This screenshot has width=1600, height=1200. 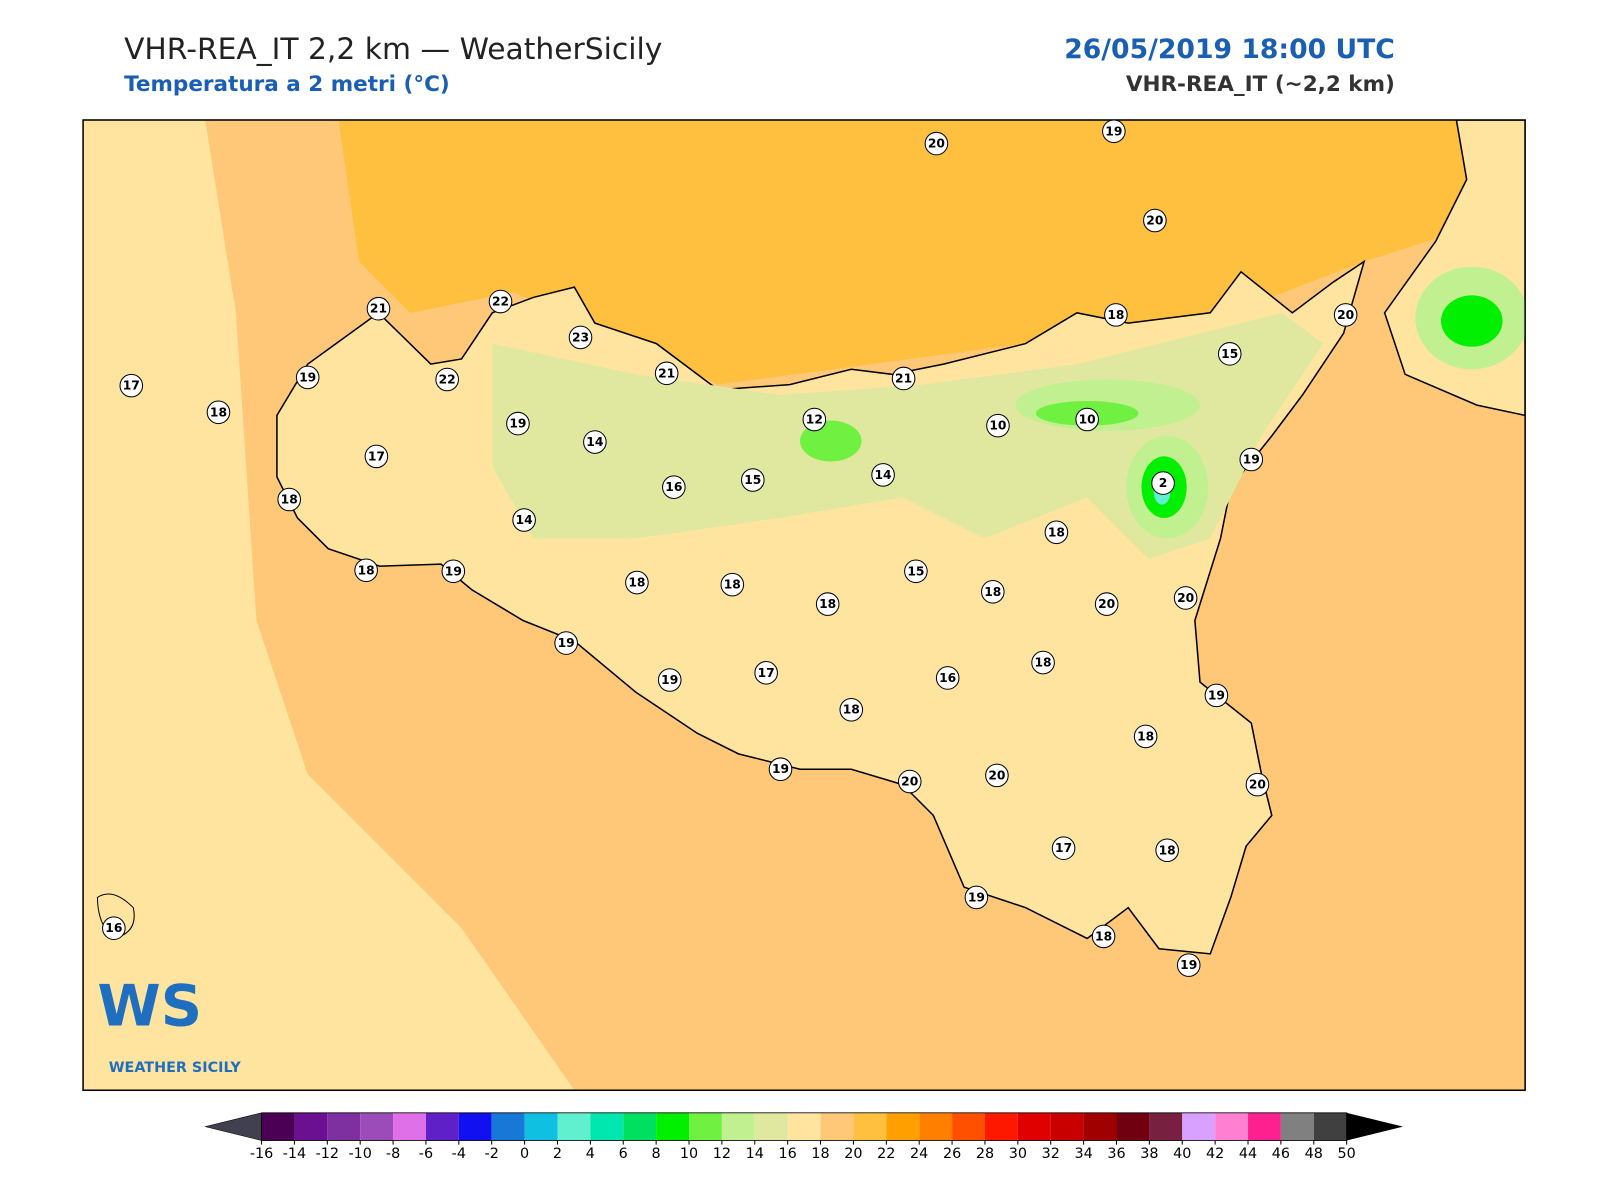 What do you see at coordinates (524, 1154) in the screenshot?
I see `colorbar-tick-label: 0` at bounding box center [524, 1154].